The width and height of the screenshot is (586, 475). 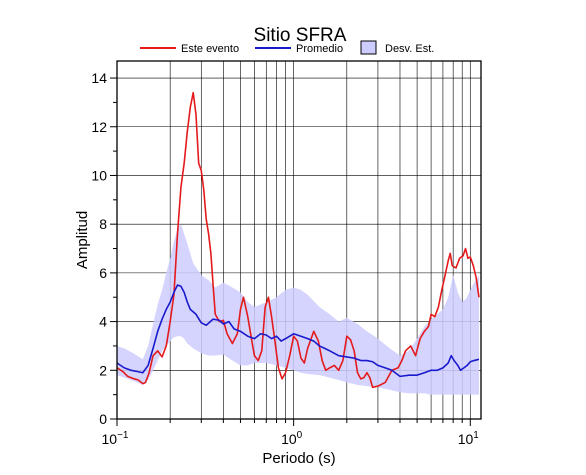 I want to click on y-tick-label: 0, so click(x=103, y=419).